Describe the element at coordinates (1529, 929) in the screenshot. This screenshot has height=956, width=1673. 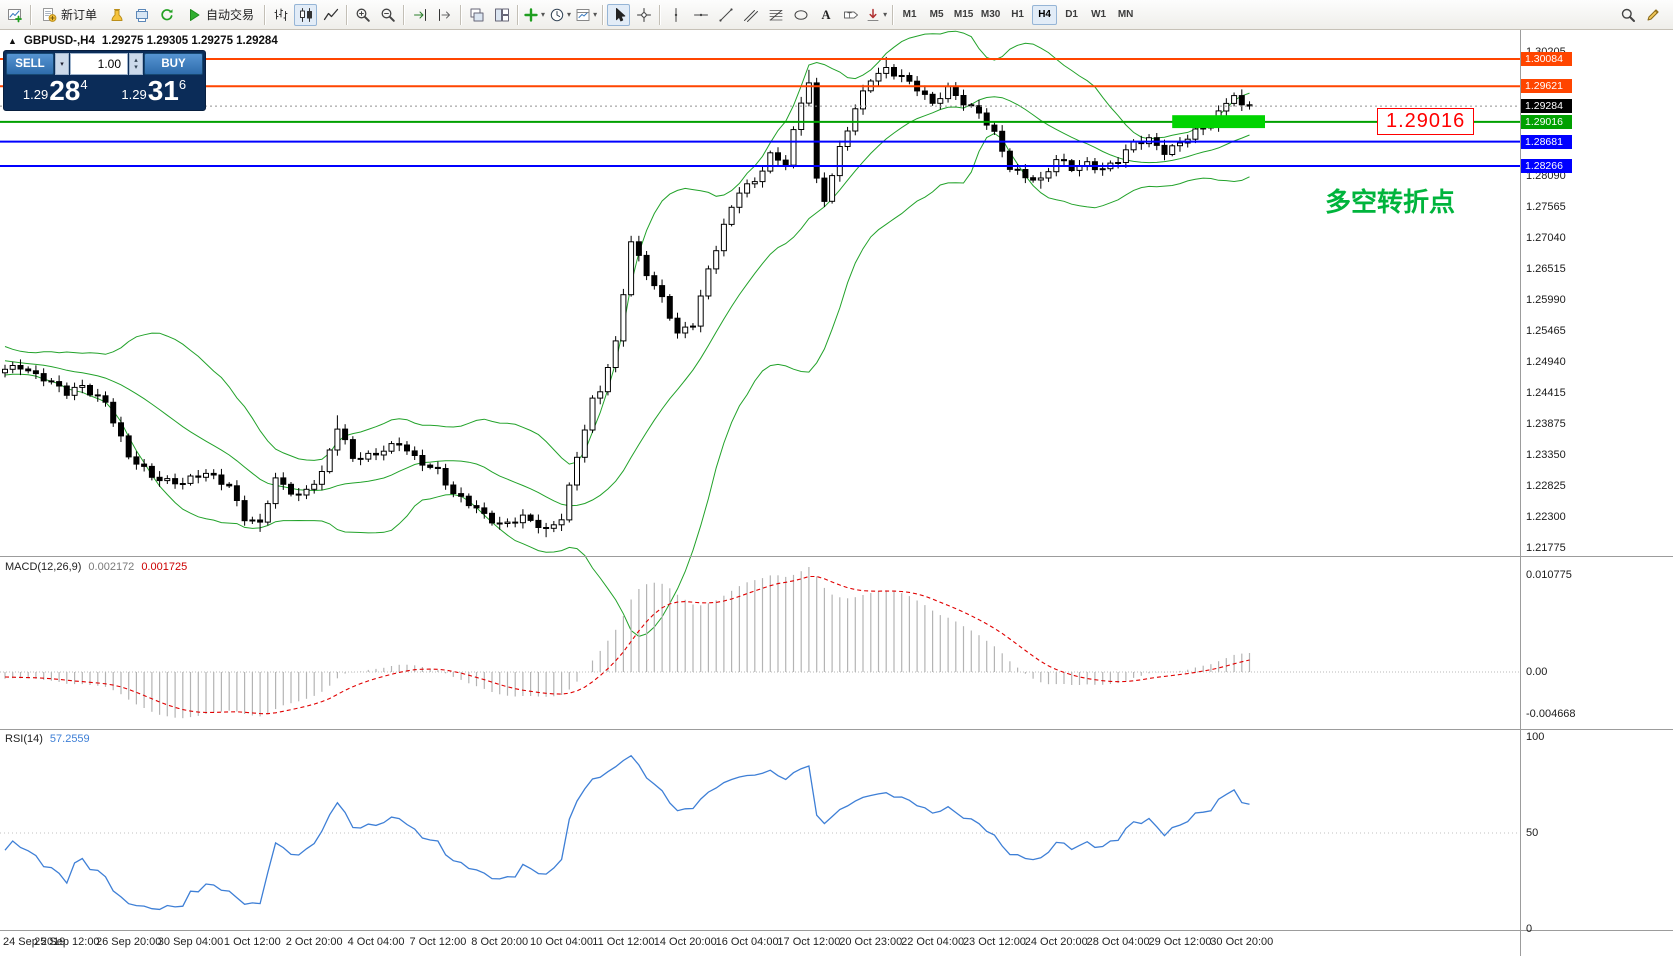
I see `rsi-axis-label: 0` at that location.